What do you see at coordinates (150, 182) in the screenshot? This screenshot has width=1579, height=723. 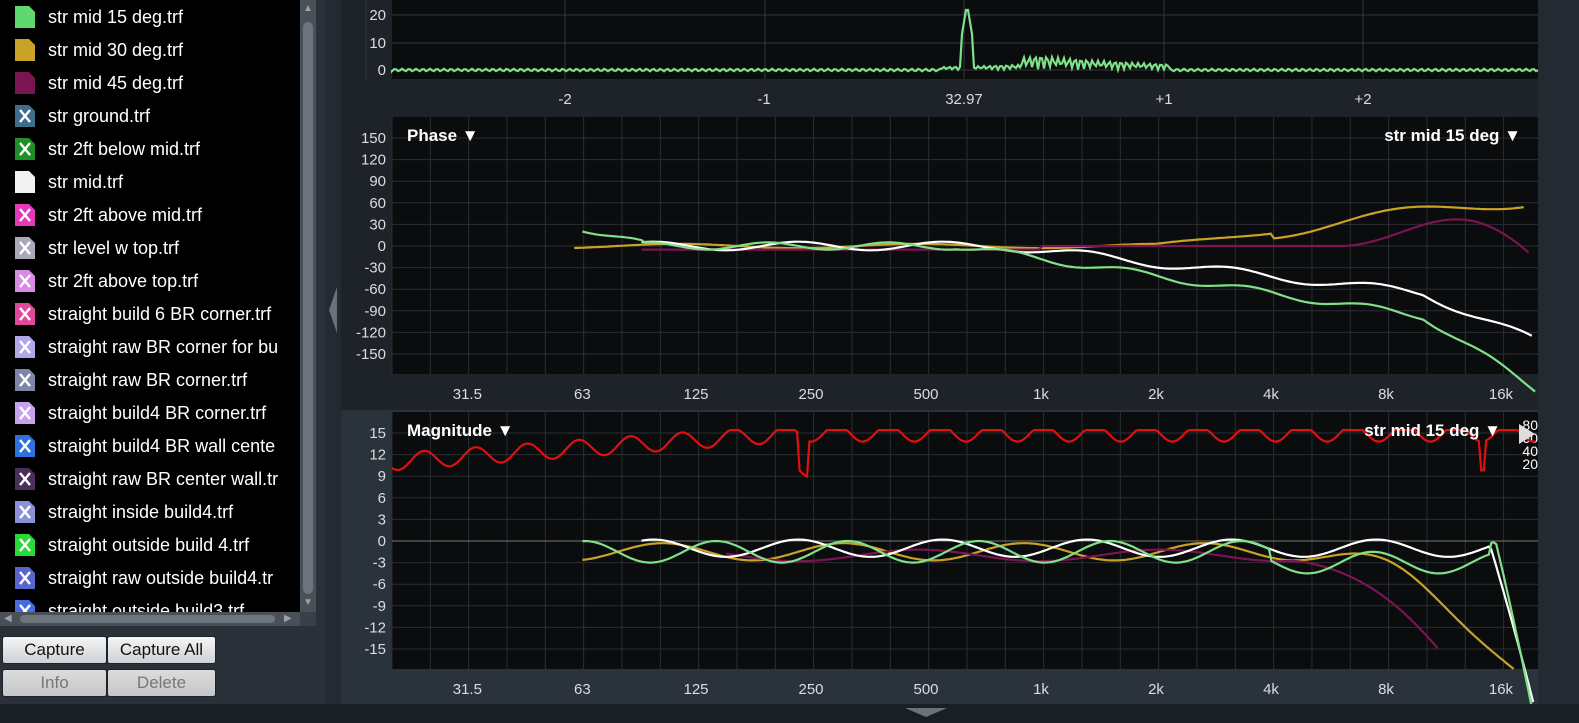 I see `file-list-item: str mid.trf` at bounding box center [150, 182].